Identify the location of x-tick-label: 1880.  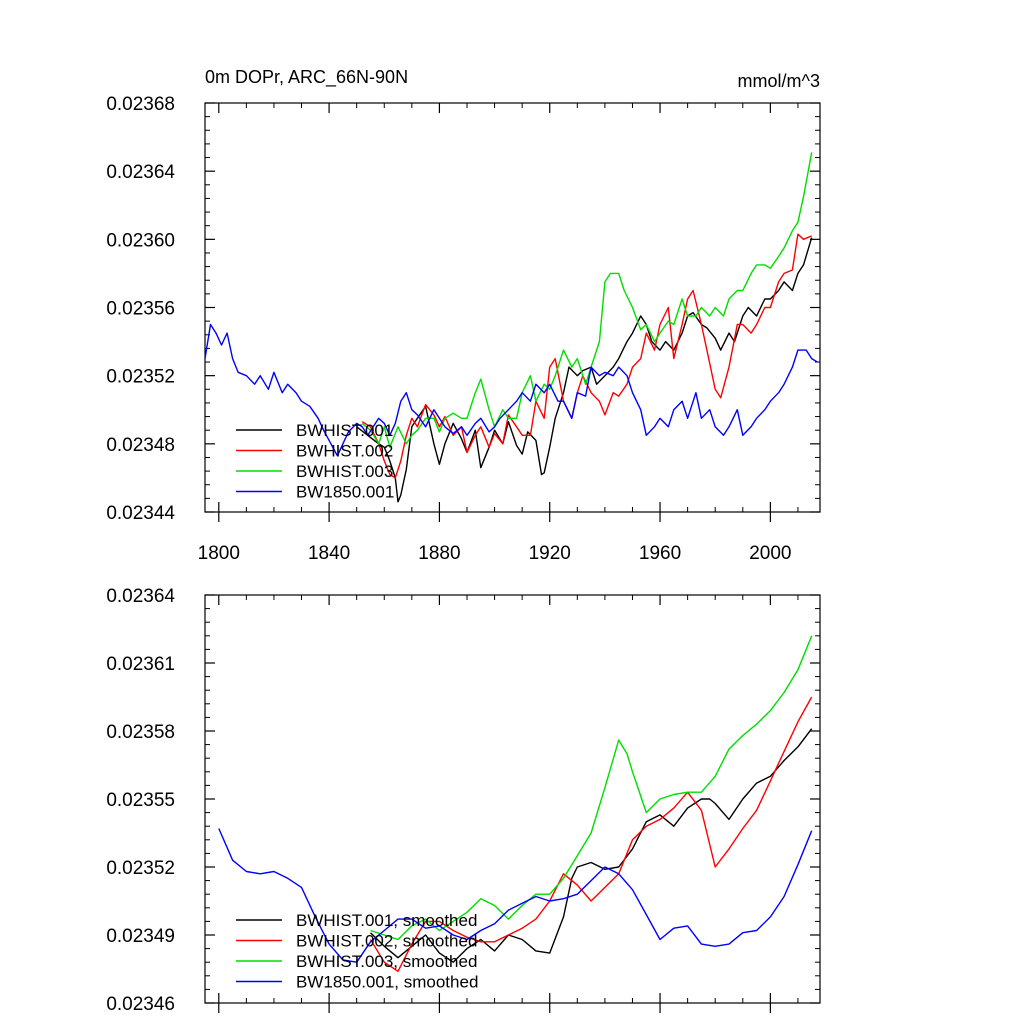
(439, 553).